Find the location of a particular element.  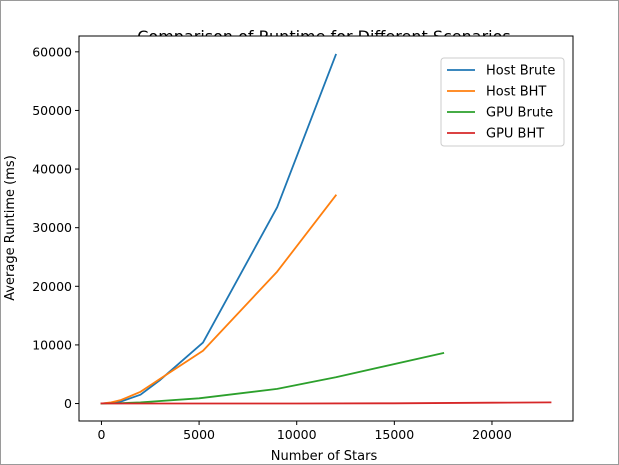

legend-box is located at coordinates (502, 102).